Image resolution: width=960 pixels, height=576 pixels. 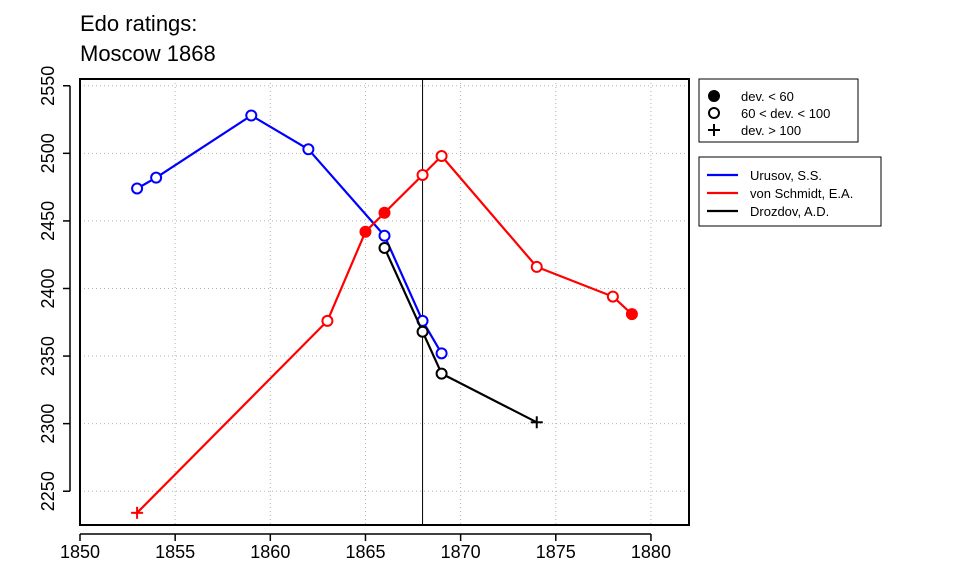 I want to click on chart-title-line-1: Edo ratings:, so click(x=138, y=23).